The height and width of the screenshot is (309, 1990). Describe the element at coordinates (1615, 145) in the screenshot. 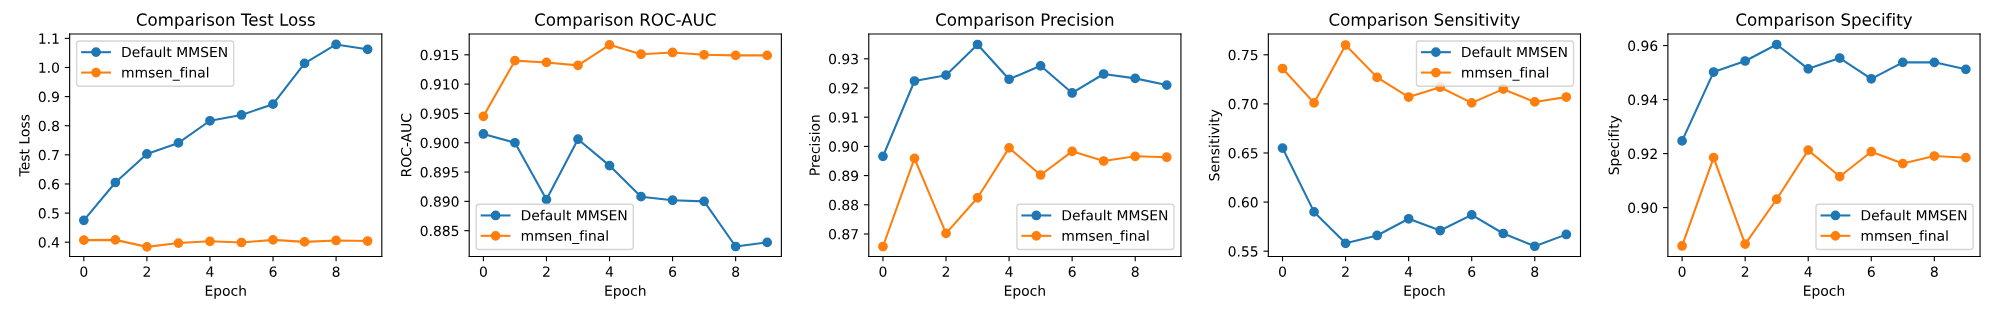

I see `y-axis-title: Specifity` at that location.